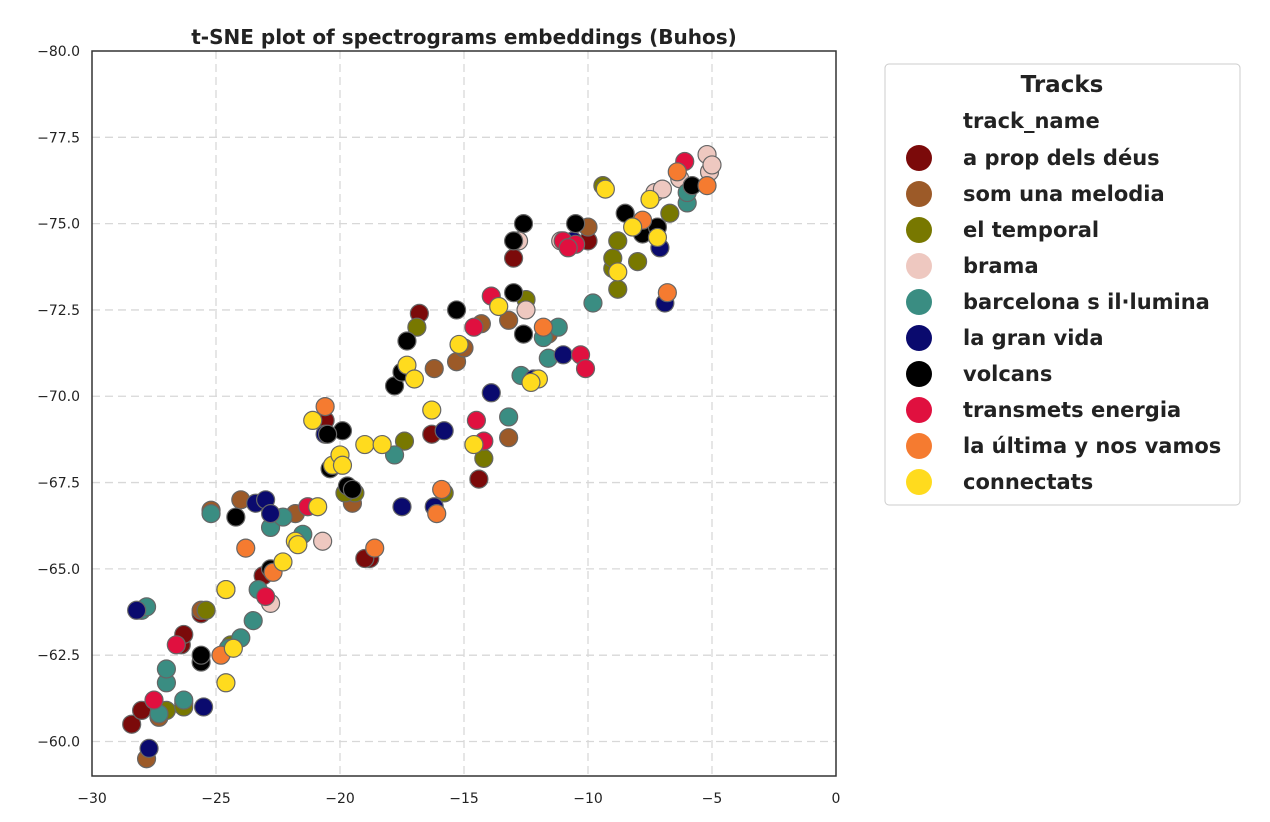 Image resolution: width=1270 pixels, height=822 pixels. I want to click on legend-item: transmets energia, so click(1043, 410).